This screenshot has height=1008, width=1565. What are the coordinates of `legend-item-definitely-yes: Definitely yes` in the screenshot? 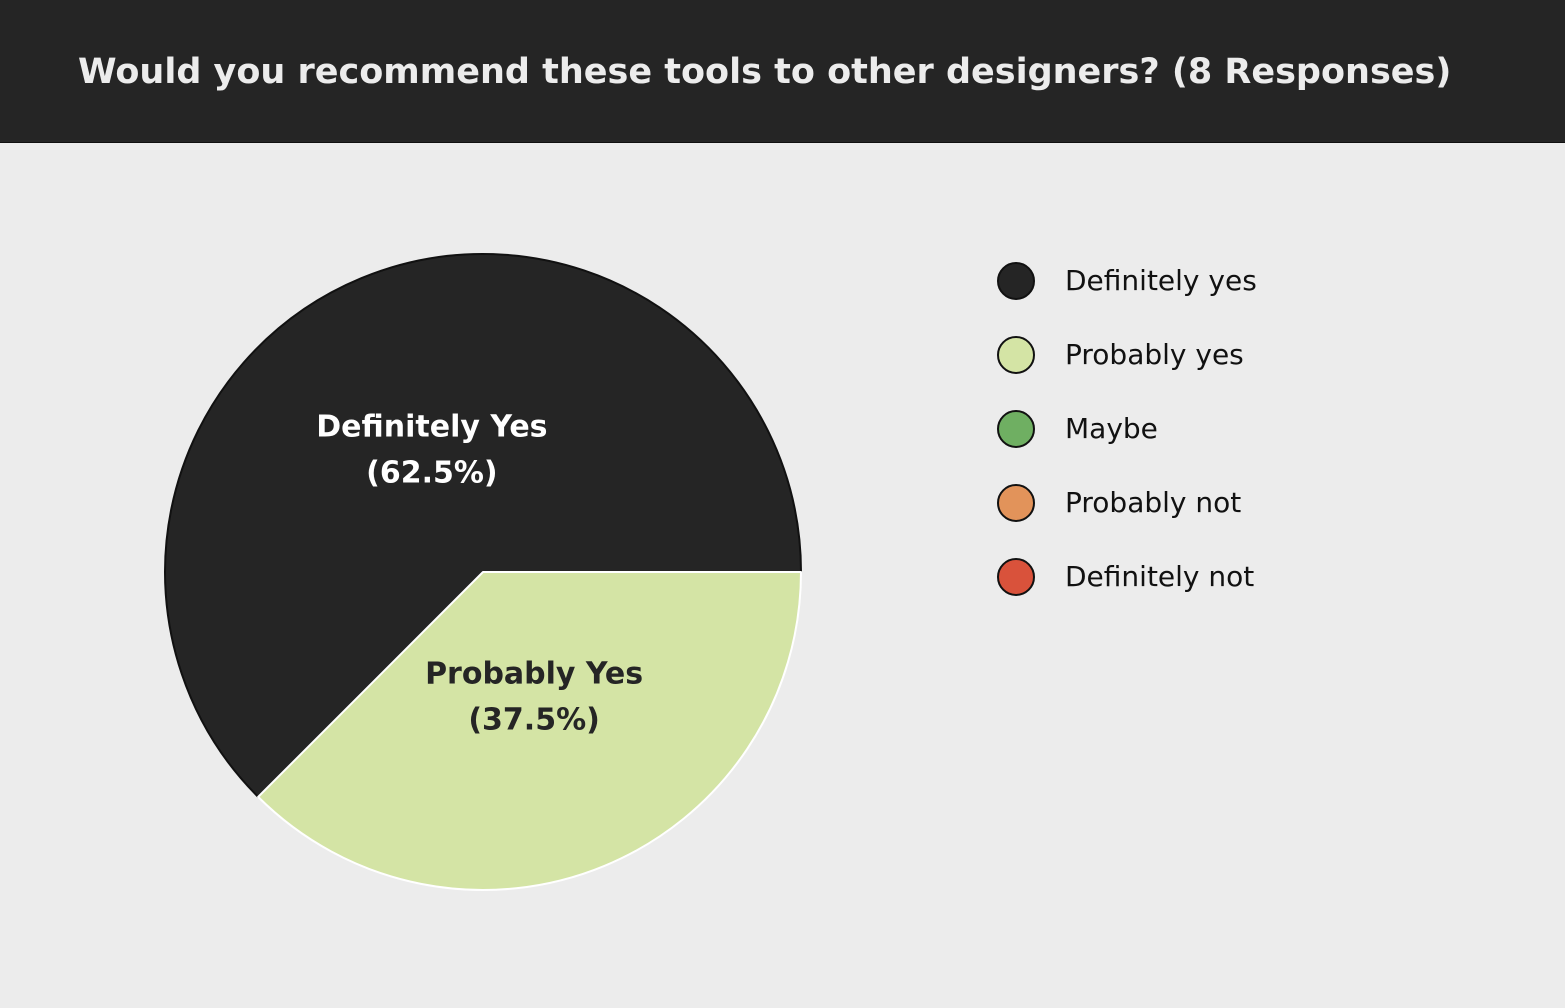 It's located at (1127, 297).